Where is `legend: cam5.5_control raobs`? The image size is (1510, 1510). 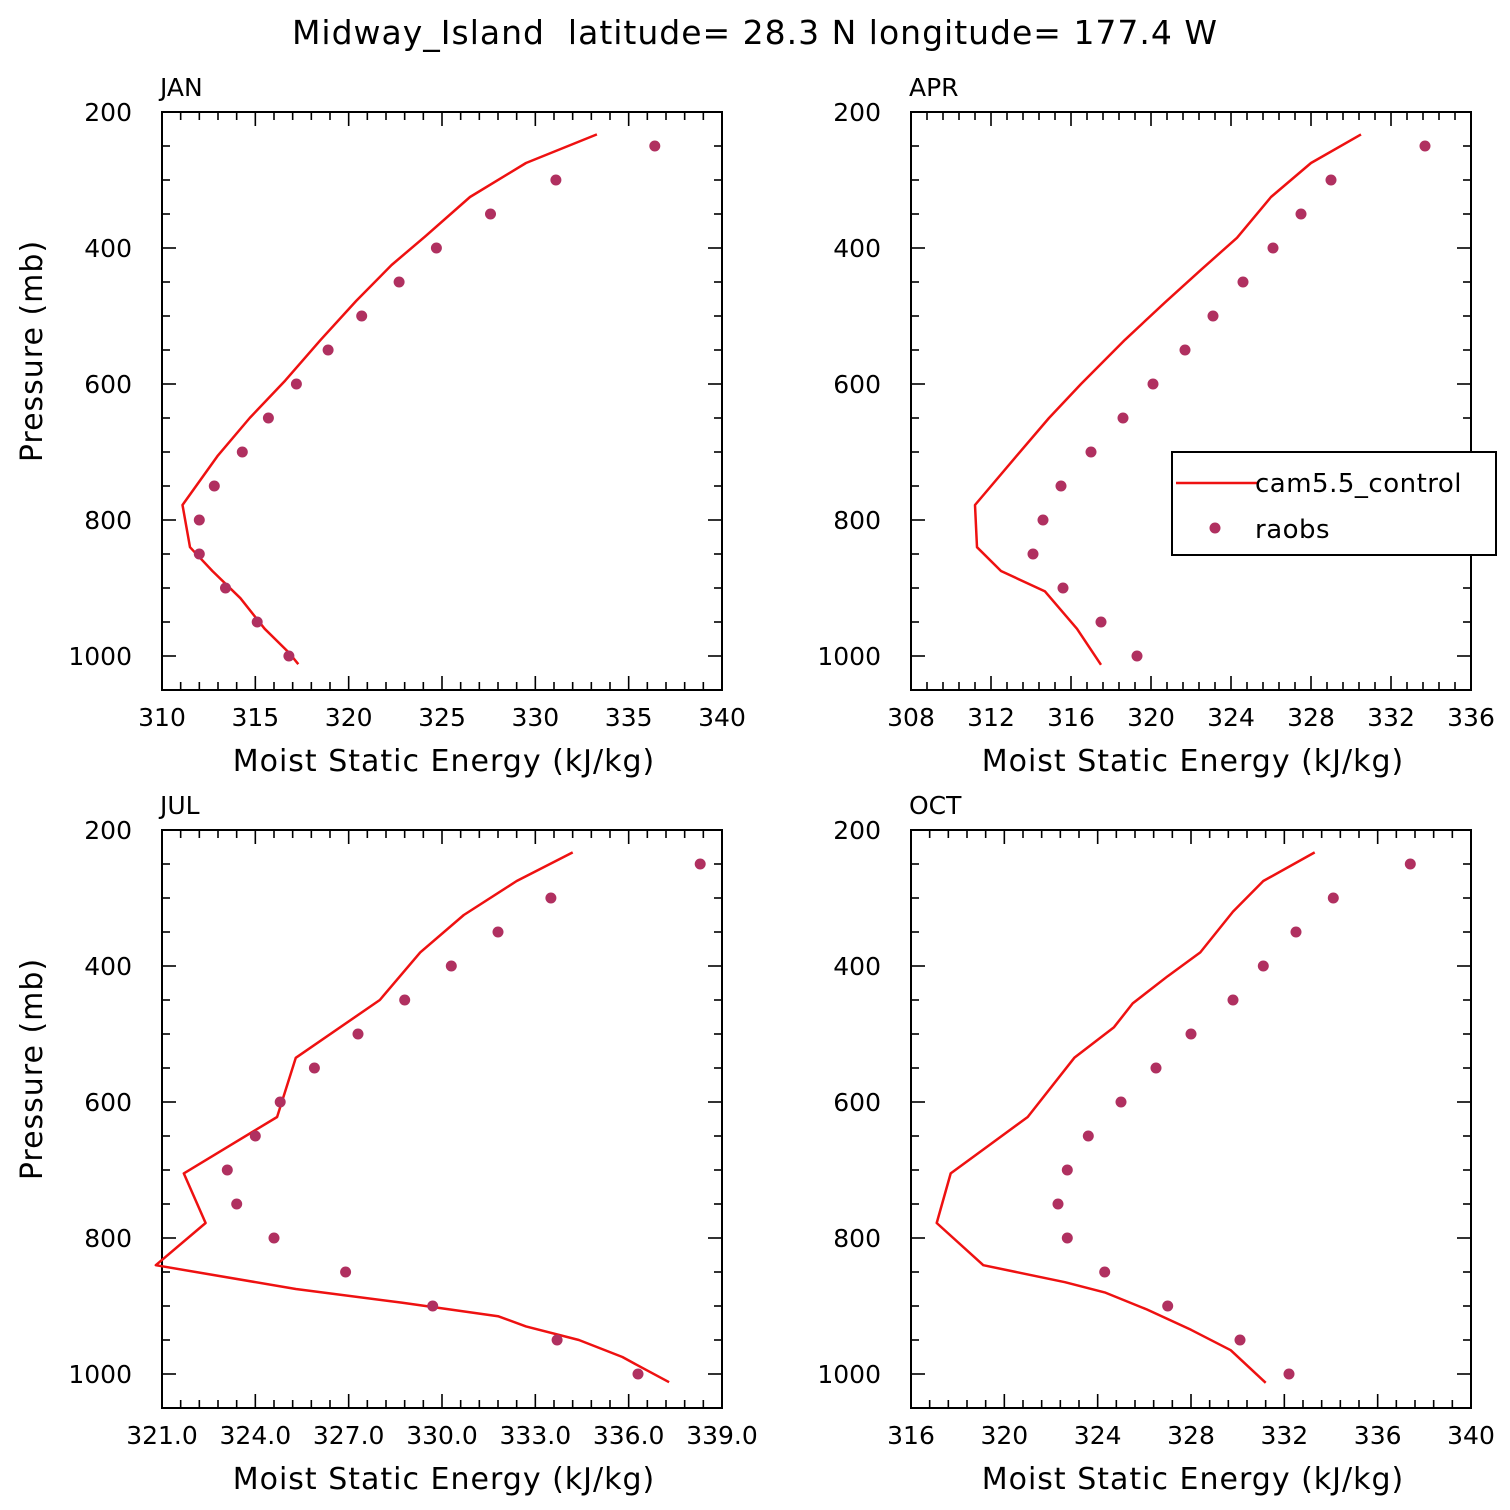
legend: cam5.5_control raobs is located at coordinates (1334, 503).